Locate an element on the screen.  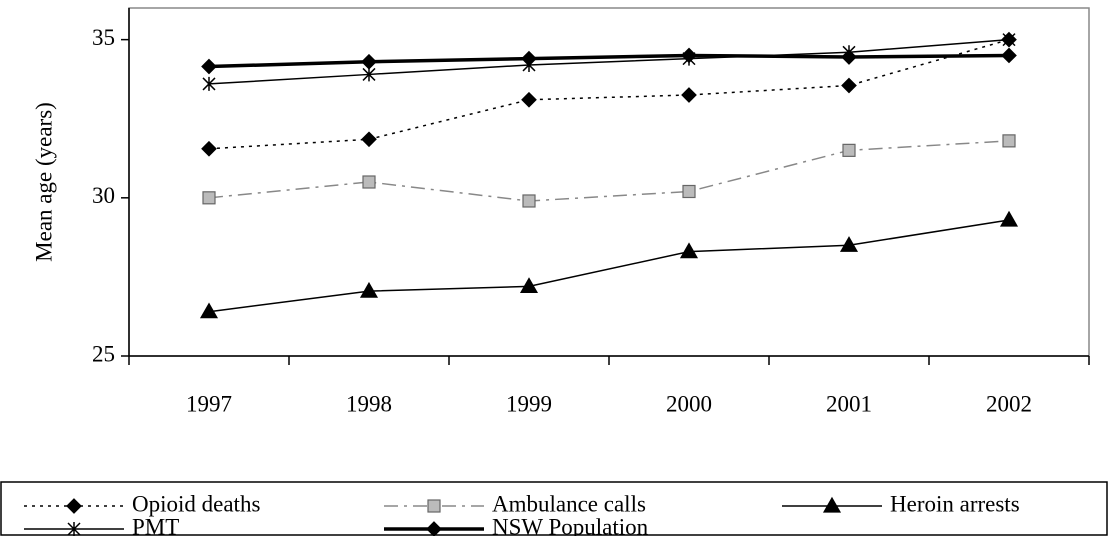
legend-label: Ambulance calls is located at coordinates (569, 503).